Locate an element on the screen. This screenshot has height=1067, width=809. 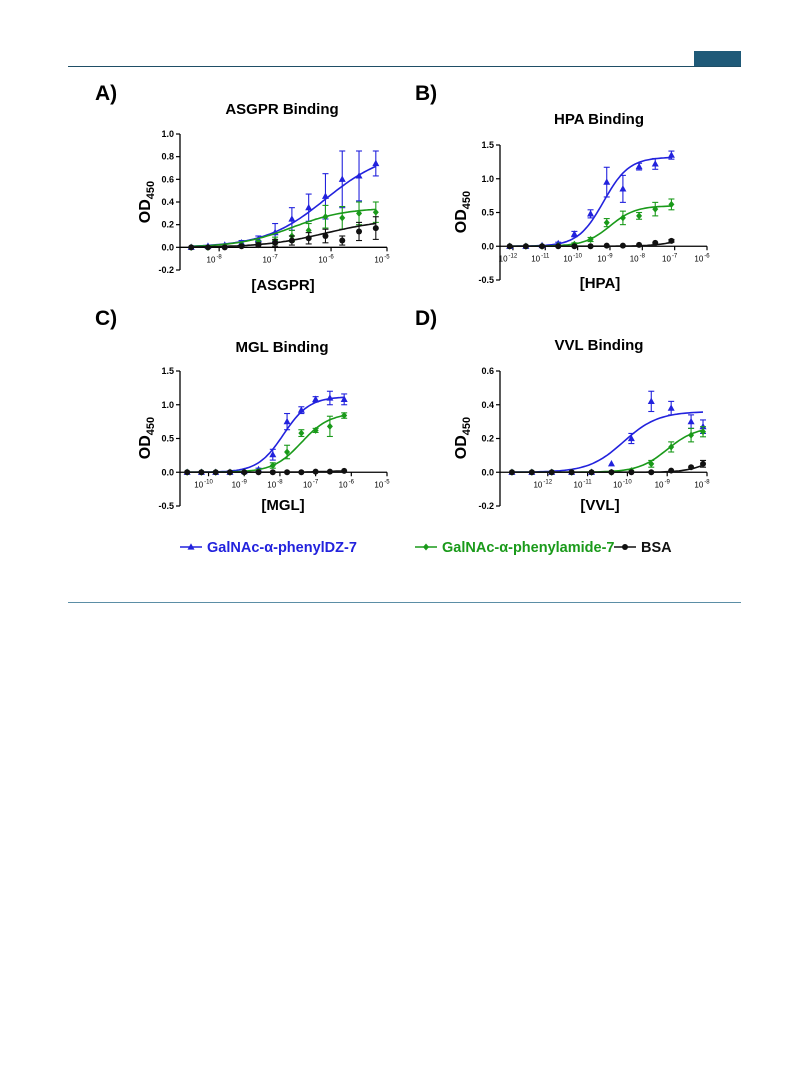
y-tick-label: 1.5 is located at coordinates (167, 371).